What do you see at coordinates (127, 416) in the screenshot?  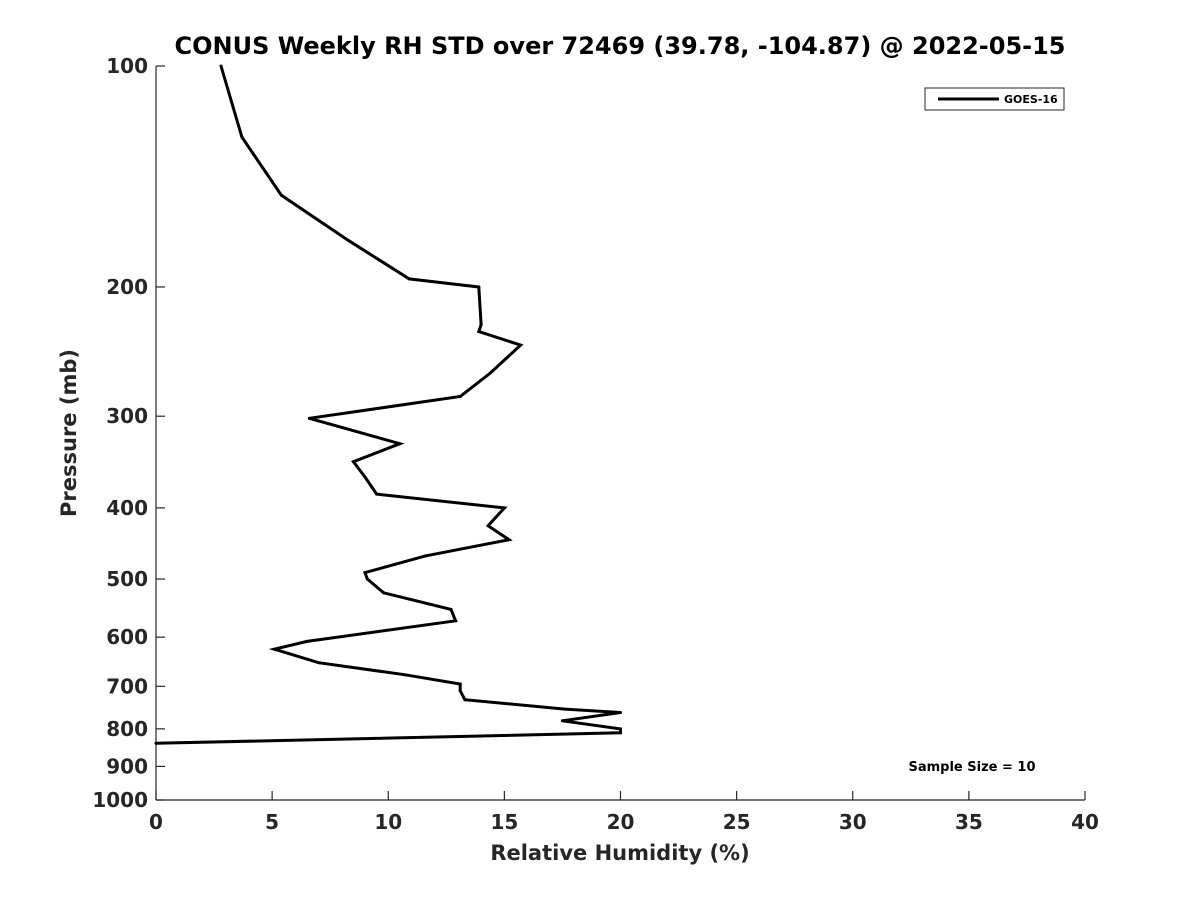 I see `y-tick-label: 300` at bounding box center [127, 416].